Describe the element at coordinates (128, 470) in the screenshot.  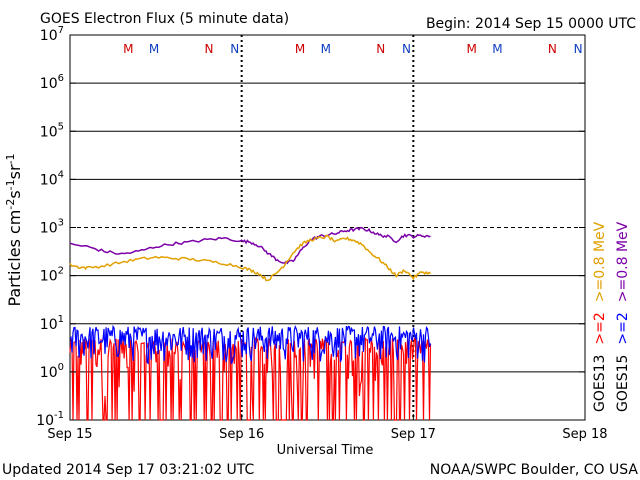
I see `updated-text: Updated 2014 Sep 17 03:21:02 UTC` at that location.